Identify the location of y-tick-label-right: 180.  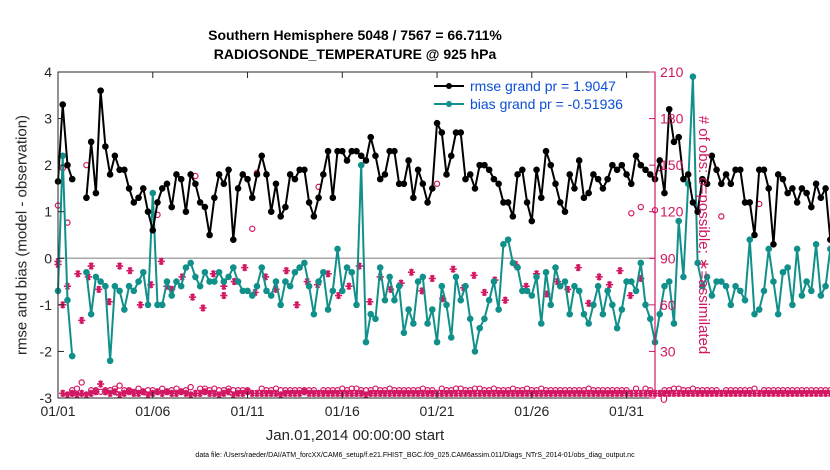
(672, 119).